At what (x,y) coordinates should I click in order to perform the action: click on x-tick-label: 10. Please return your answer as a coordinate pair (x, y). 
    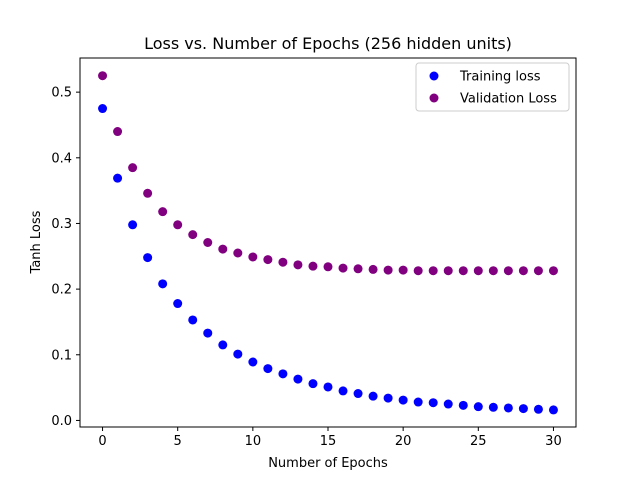
    Looking at the image, I should click on (253, 441).